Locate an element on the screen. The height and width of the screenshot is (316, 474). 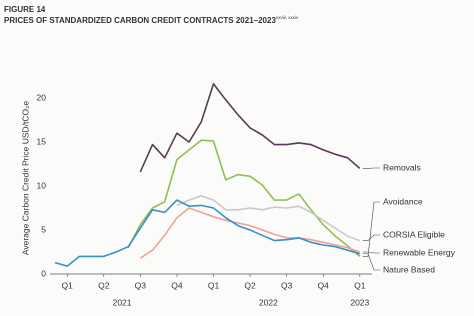
title-superscript: xxviii, xxxiv is located at coordinates (287, 17).